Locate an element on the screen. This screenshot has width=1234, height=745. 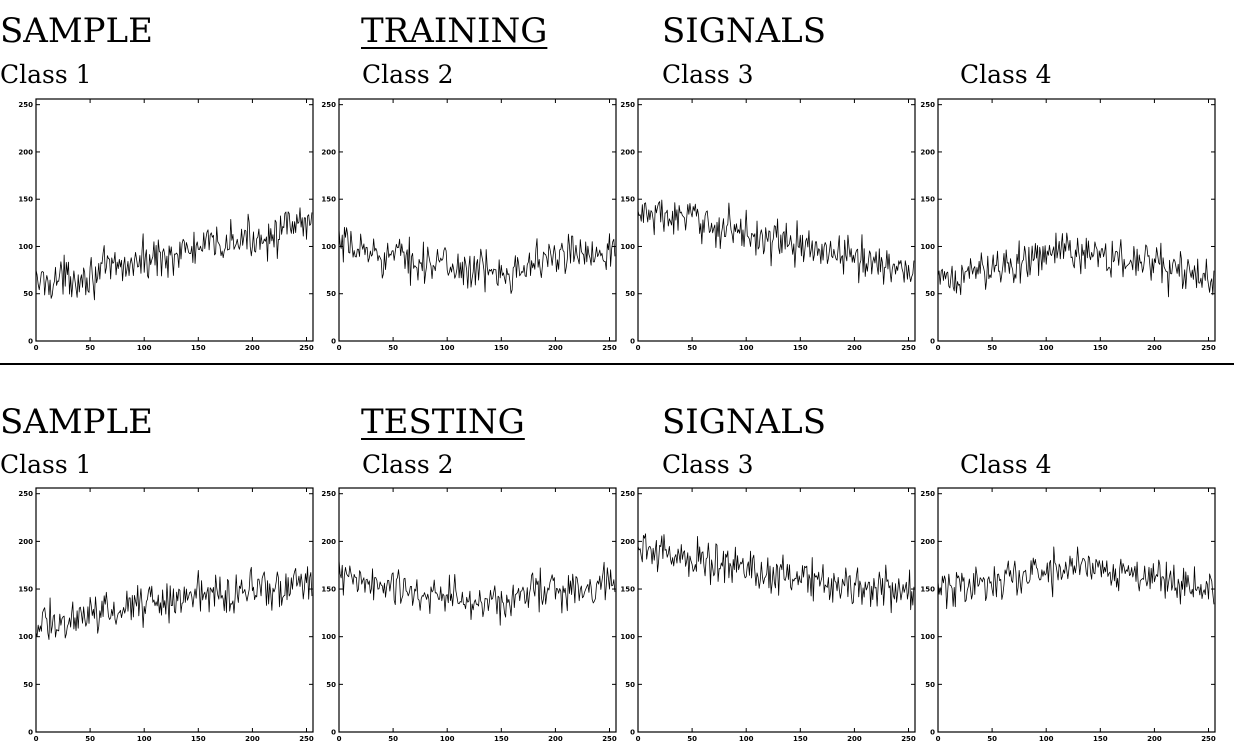
training-heading-training: TRAINING is located at coordinates (454, 31).